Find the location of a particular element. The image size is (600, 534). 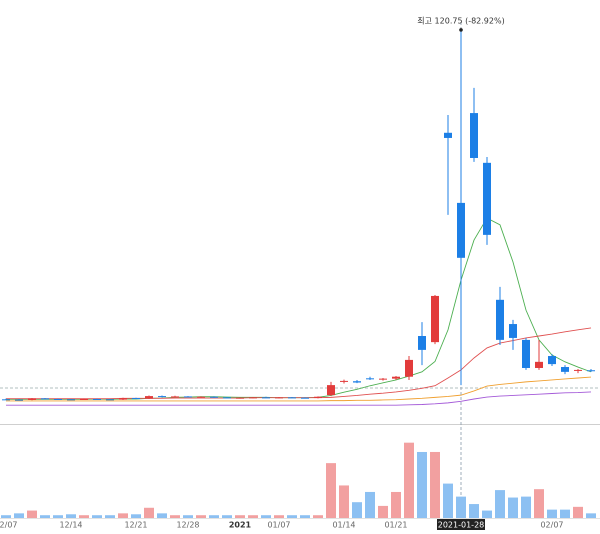

x-tick-label: 01/21 is located at coordinates (395, 525).